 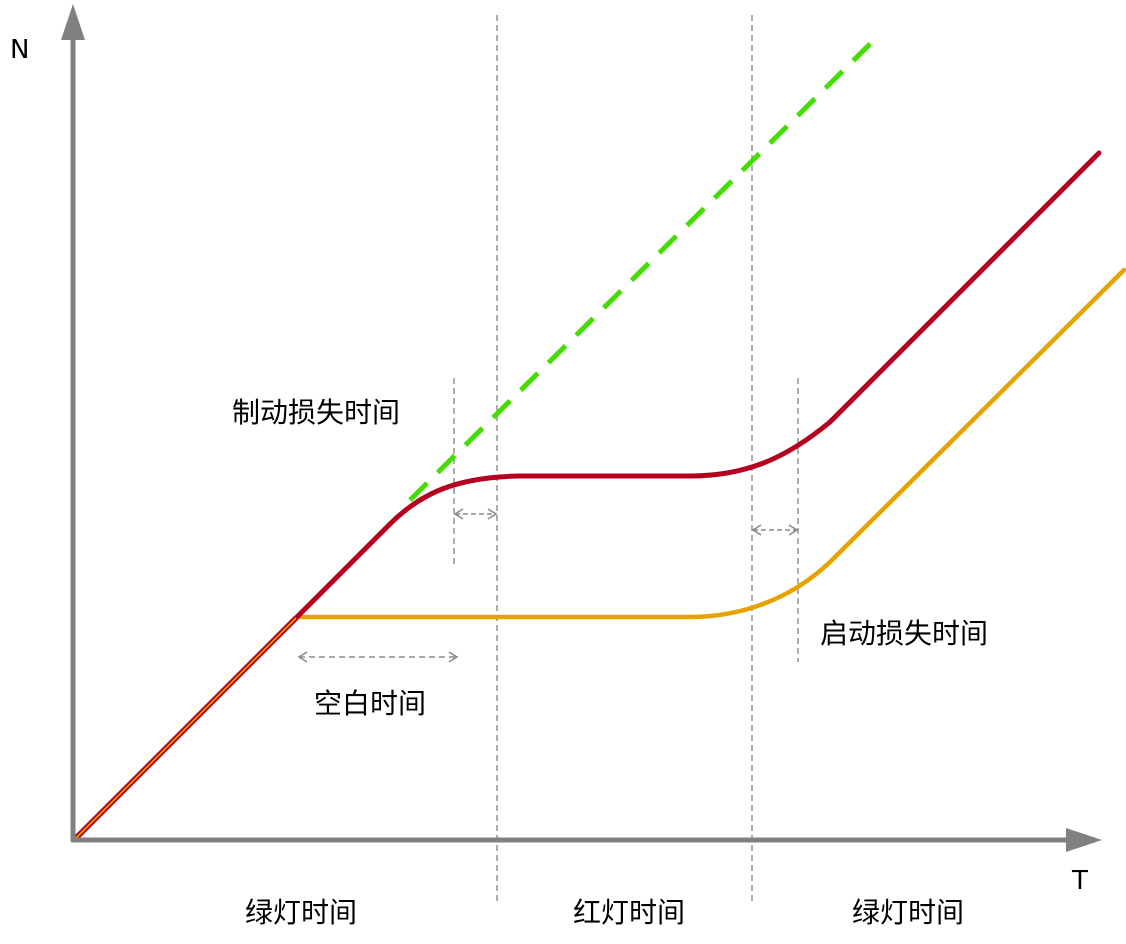 What do you see at coordinates (908, 912) in the screenshot?
I see `green-phase-label-2: 绿灯时间` at bounding box center [908, 912].